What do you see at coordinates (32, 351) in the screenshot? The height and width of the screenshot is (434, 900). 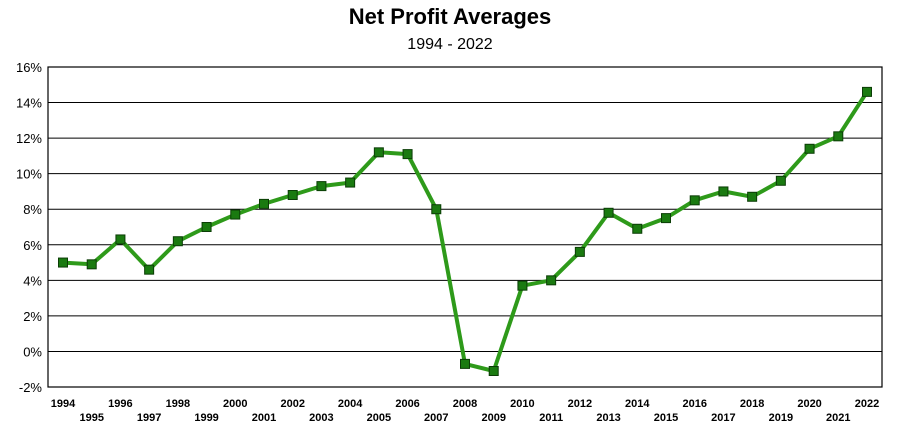 I see `y-tick-label: 0%` at bounding box center [32, 351].